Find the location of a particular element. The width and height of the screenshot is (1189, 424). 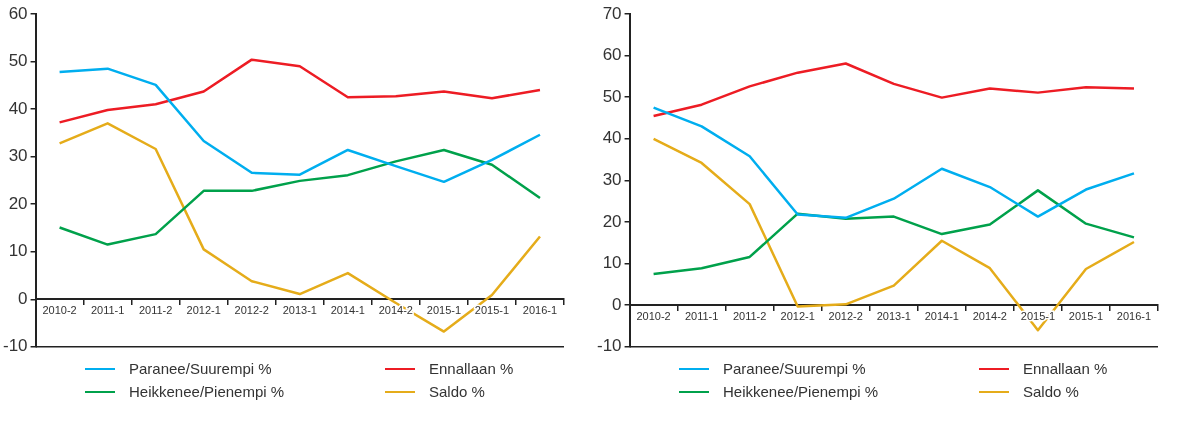

x-tick-label: 2014-2 is located at coordinates (989, 315).